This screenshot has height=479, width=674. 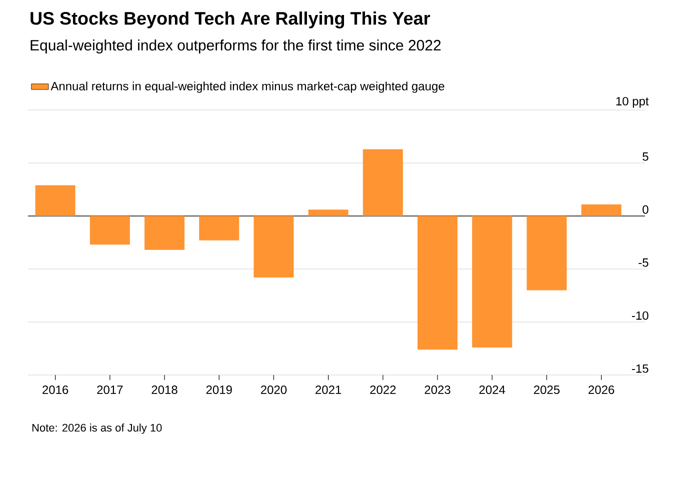 What do you see at coordinates (110, 390) in the screenshot?
I see `x-tick-label: 2017` at bounding box center [110, 390].